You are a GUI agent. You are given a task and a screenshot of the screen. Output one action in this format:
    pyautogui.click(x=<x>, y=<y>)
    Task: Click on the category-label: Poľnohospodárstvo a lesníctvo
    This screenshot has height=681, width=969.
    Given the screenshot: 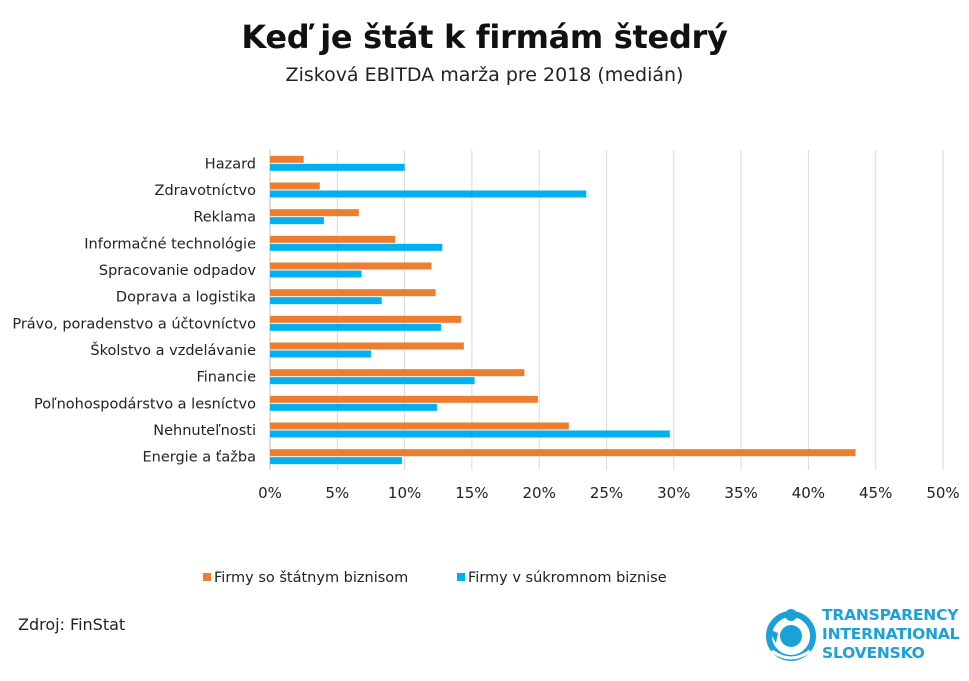 What is the action you would take?
    pyautogui.click(x=145, y=404)
    